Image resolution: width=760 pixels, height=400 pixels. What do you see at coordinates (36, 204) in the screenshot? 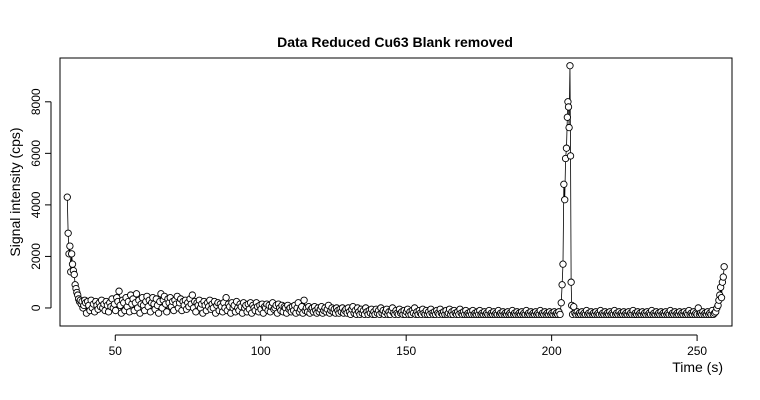
I see `y-tick-label: 4000` at bounding box center [36, 204].